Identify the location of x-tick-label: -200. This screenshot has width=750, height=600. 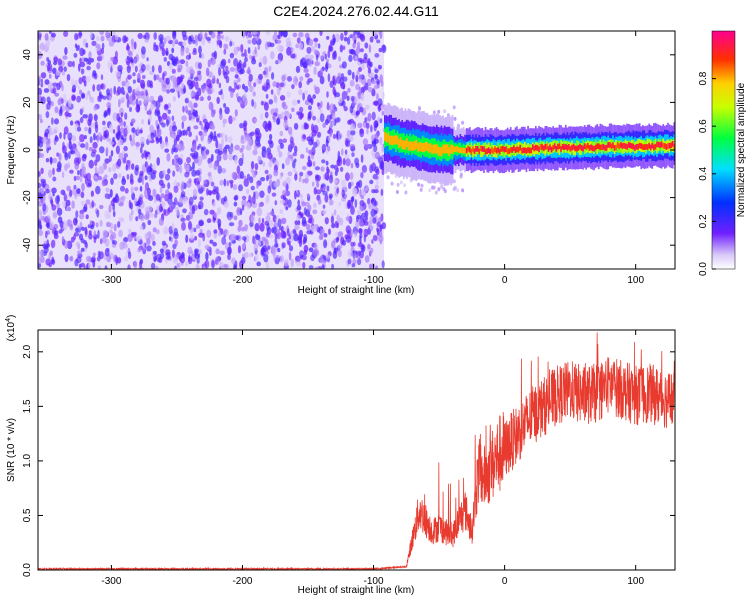
(242, 280).